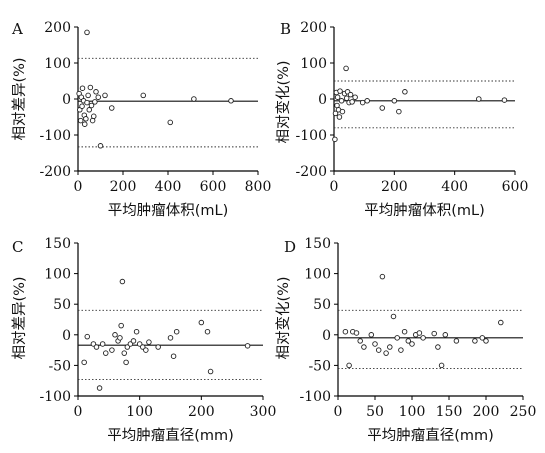 The width and height of the screenshot is (545, 453). Describe the element at coordinates (66, 336) in the screenshot. I see `y-tick-label: 0` at that location.